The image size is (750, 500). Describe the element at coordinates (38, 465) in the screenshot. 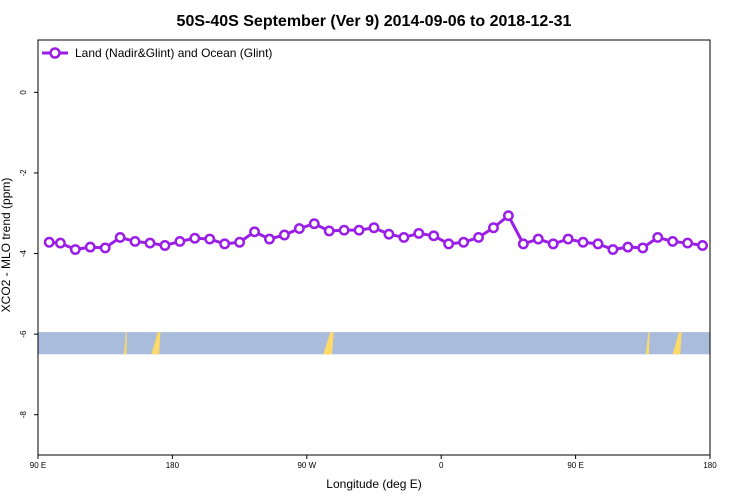

I see `x-tick-label-0: 90 E` at that location.